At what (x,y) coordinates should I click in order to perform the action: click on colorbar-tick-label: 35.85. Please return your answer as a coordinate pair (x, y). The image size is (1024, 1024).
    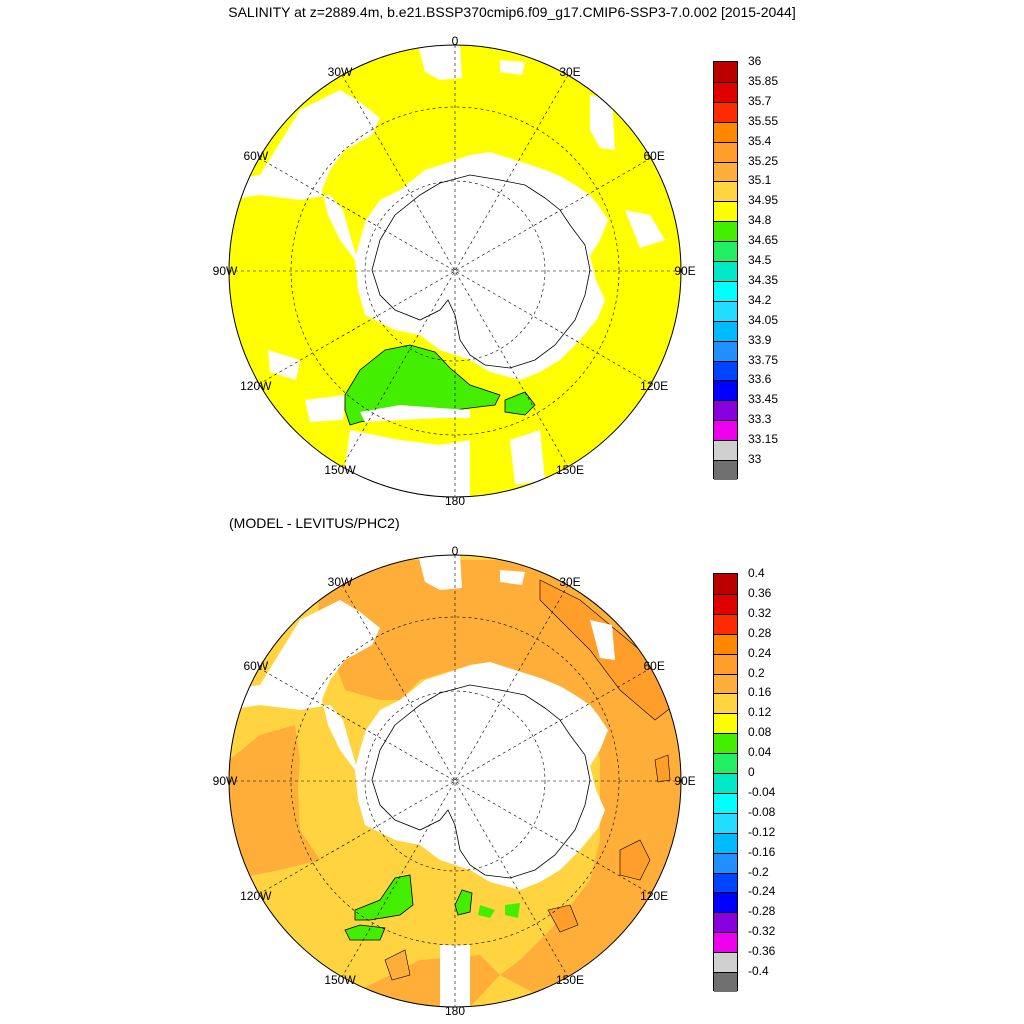
    Looking at the image, I should click on (763, 80).